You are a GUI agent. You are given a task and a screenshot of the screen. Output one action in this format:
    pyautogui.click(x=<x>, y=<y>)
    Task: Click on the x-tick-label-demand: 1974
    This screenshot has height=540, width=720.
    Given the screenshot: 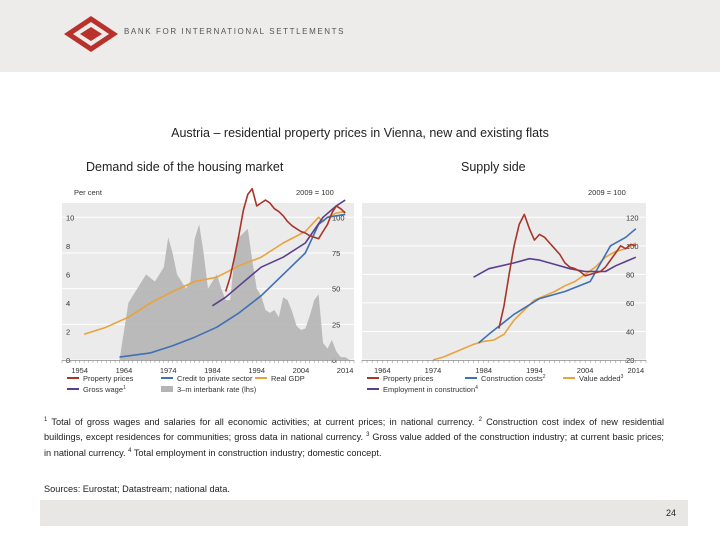 What is the action you would take?
    pyautogui.click(x=168, y=370)
    